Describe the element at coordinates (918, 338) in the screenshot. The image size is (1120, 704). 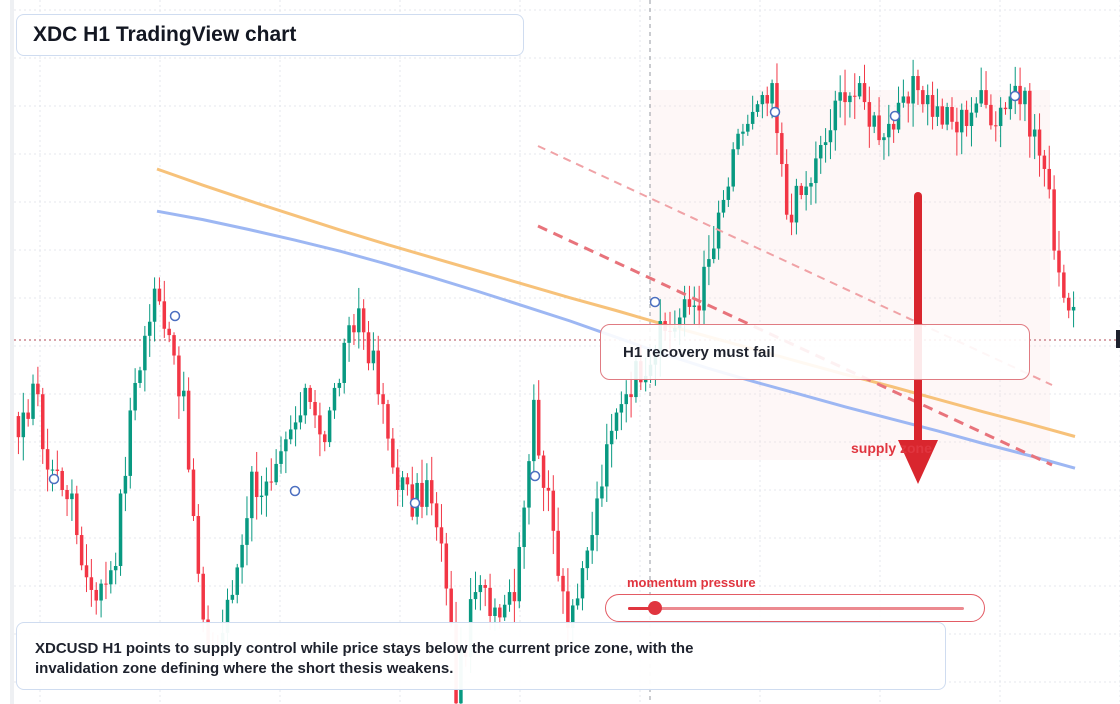
I see `bearish-arrow-icon` at that location.